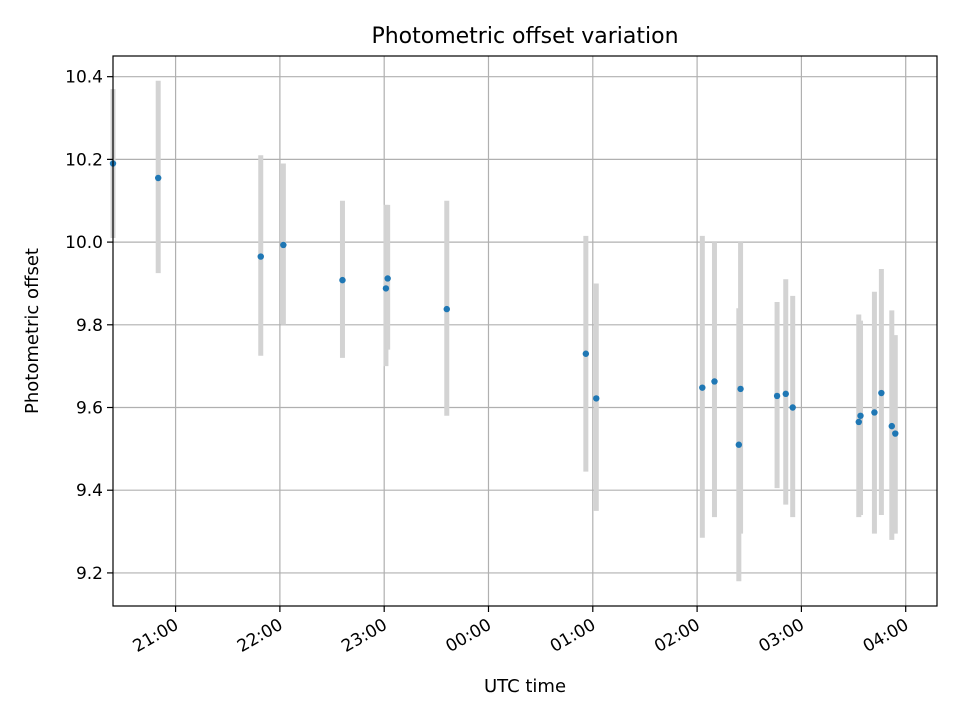 The image size is (960, 720). What do you see at coordinates (469, 636) in the screenshot?
I see `x-tick-label: 00:00` at bounding box center [469, 636].